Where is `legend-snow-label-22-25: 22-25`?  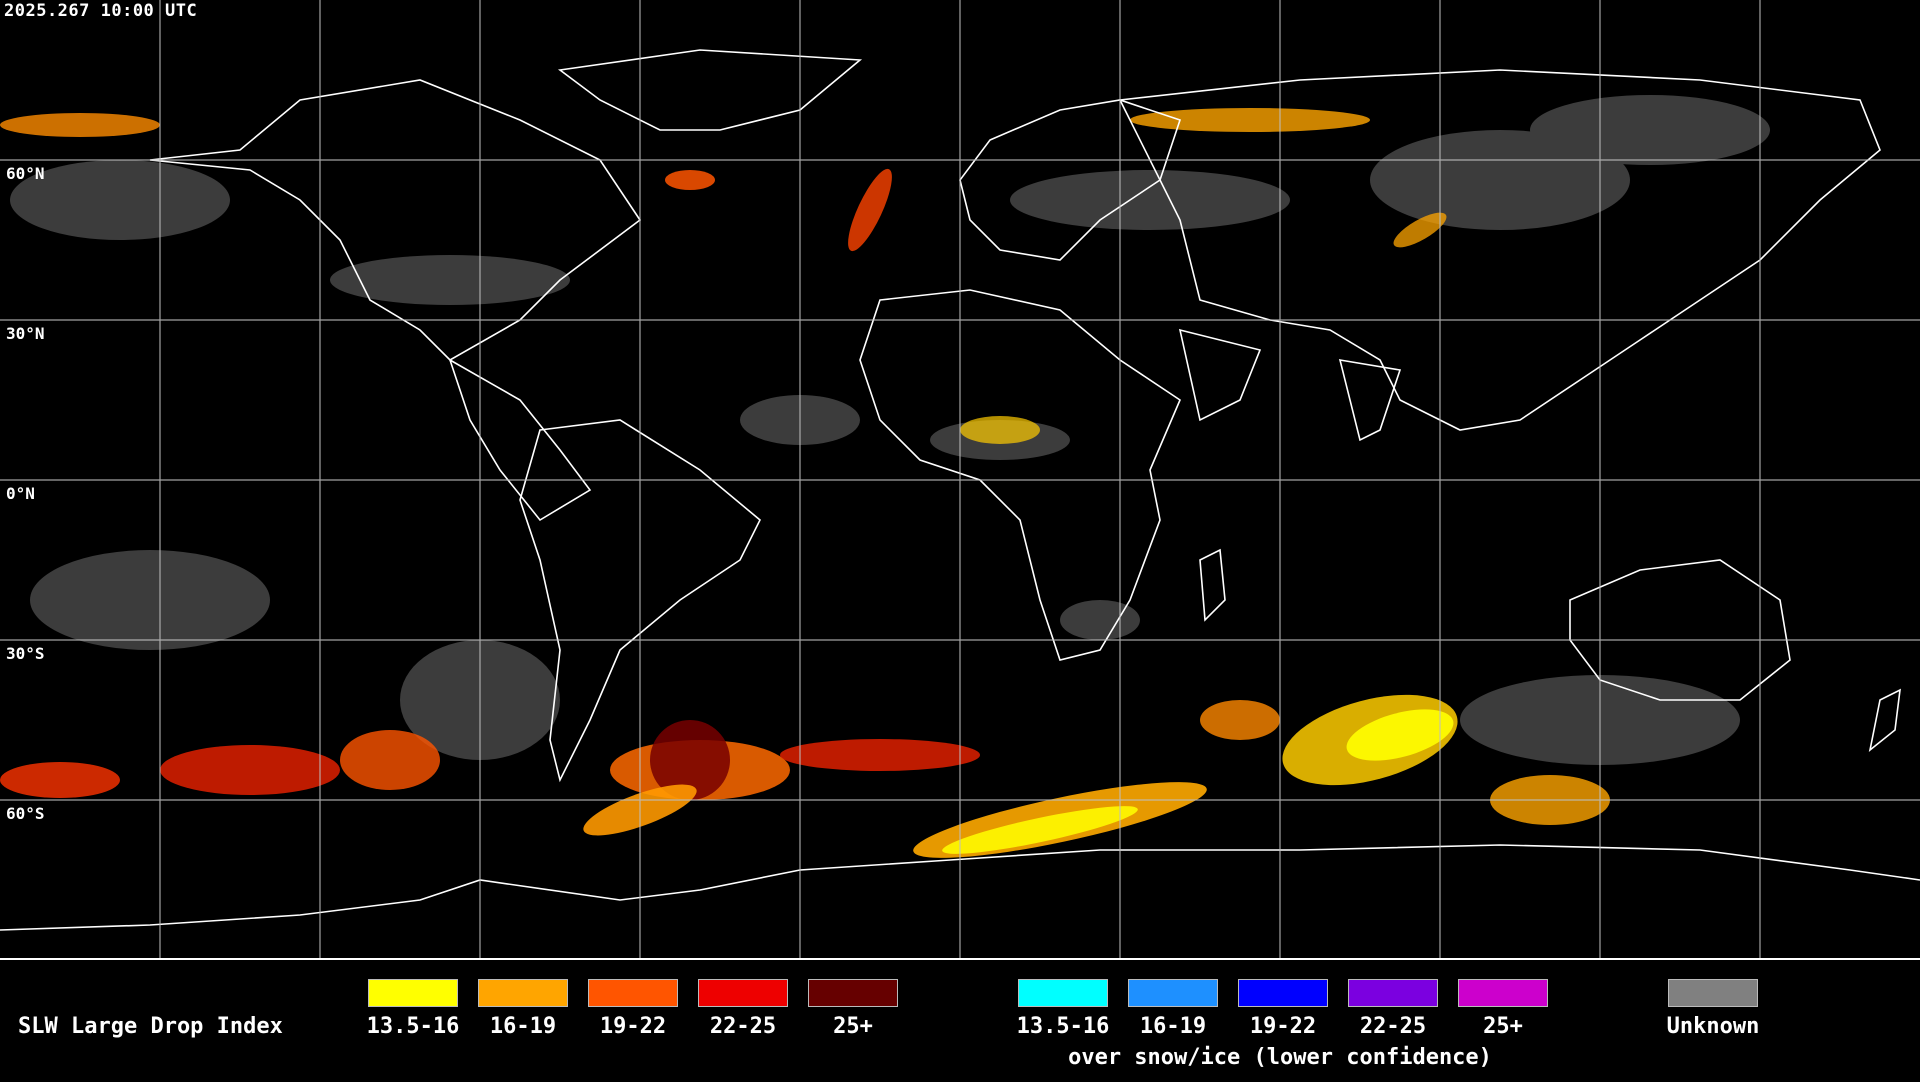
legend-snow-label-22-25: 22-25 is located at coordinates (1393, 1026).